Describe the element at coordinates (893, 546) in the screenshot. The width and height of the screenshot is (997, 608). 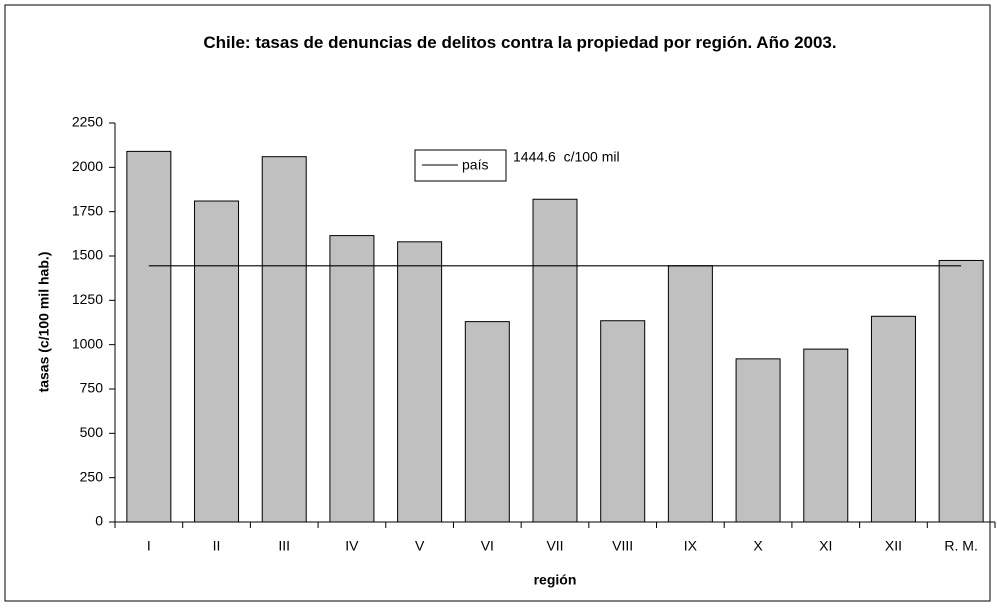
I see `x-tick-label: XII` at that location.